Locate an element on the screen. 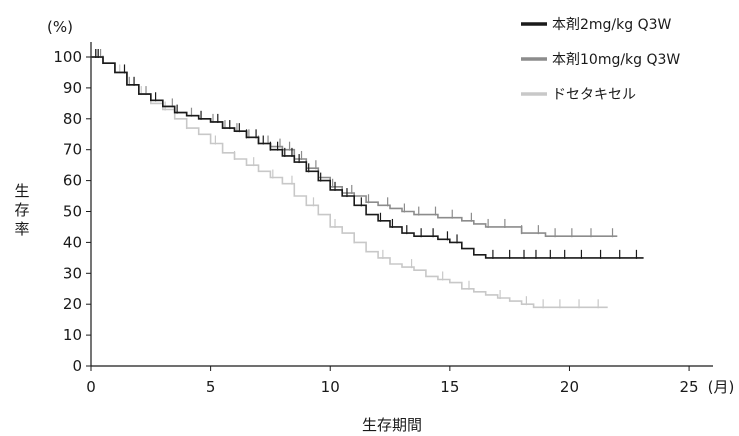 The image size is (739, 436). y-axis-title-char: 率 is located at coordinates (21, 229).